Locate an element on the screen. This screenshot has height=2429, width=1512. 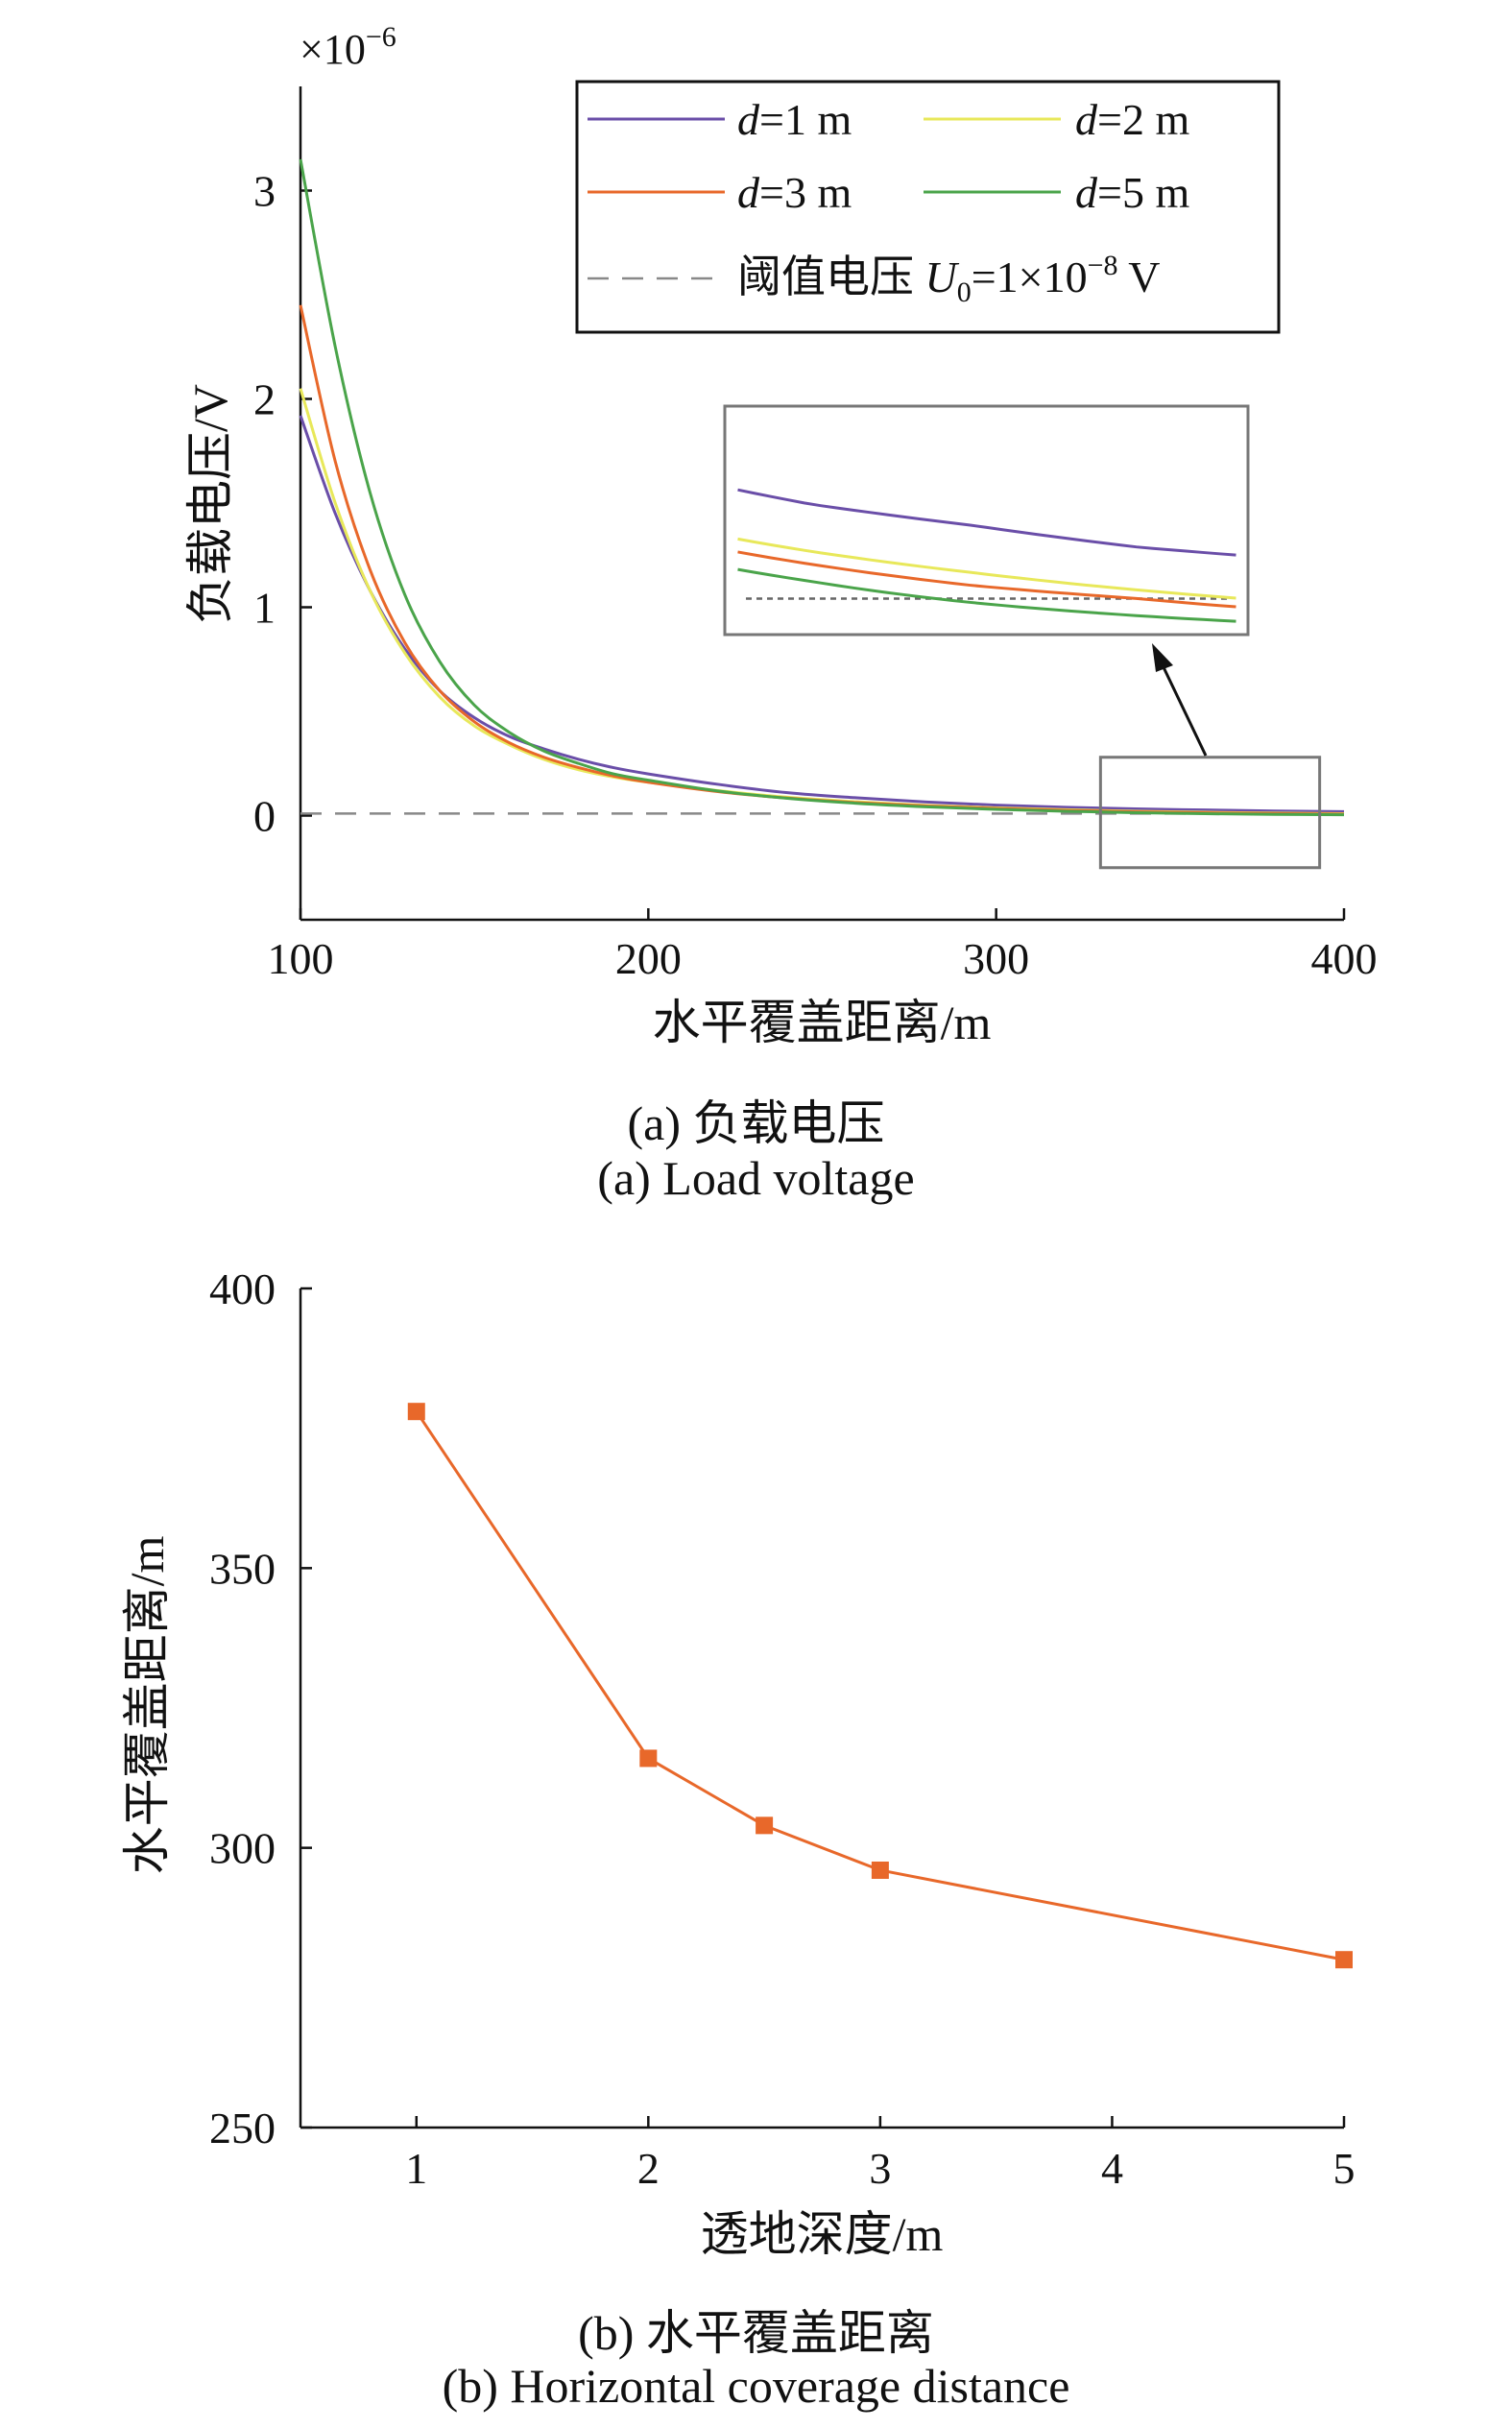
y-tick-label: 350 is located at coordinates (242, 1568).